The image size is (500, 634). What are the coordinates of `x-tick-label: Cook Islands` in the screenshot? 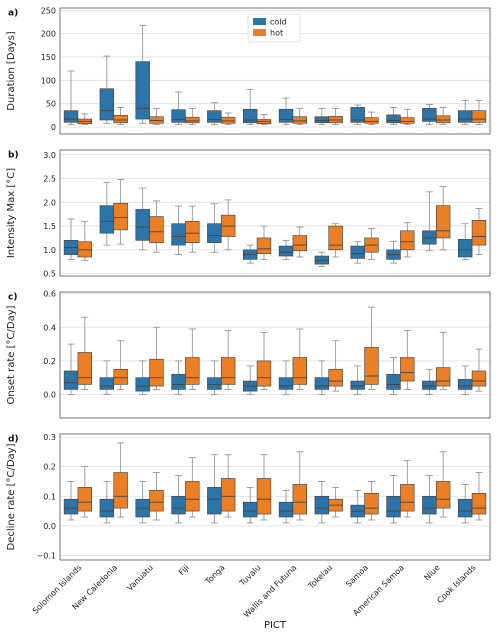 It's located at (456, 584).